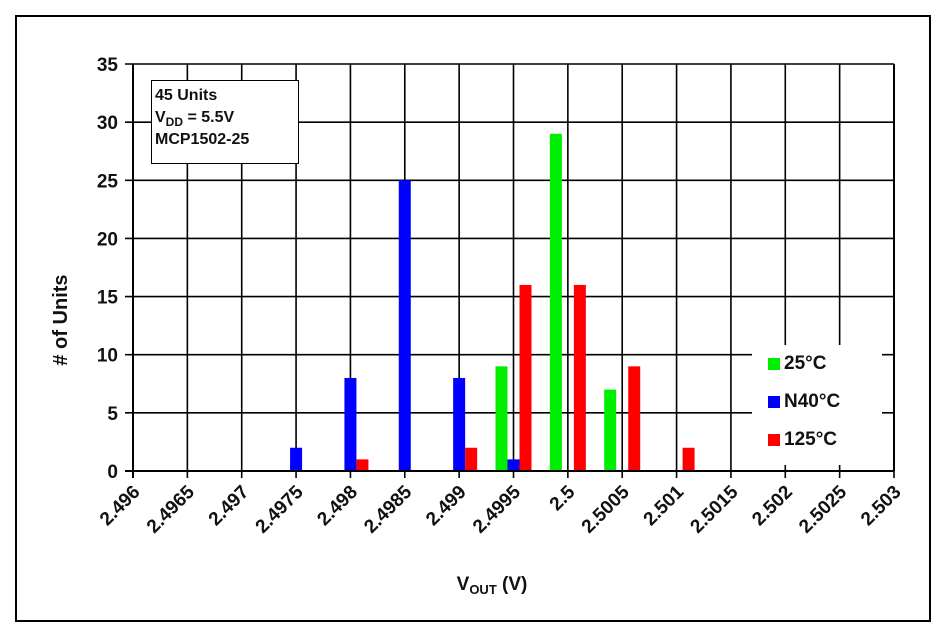 The height and width of the screenshot is (638, 950). What do you see at coordinates (112, 472) in the screenshot?
I see `y-tick-label: 0` at bounding box center [112, 472].